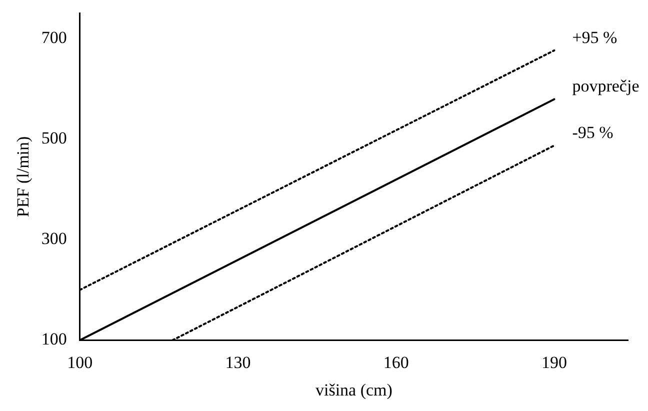 The image size is (648, 411). I want to click on y-tick-label: 700, so click(54, 37).